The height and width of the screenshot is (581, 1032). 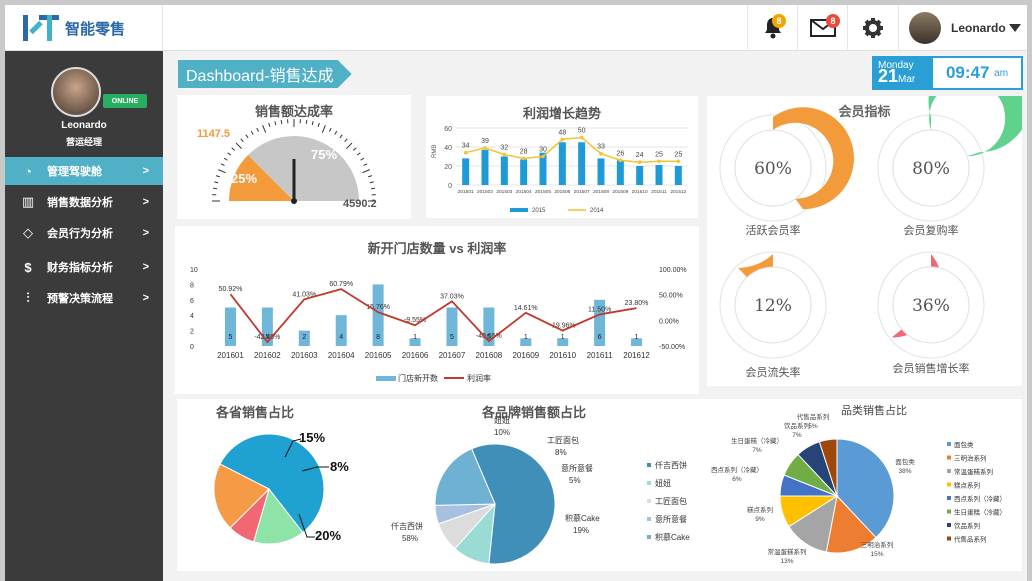 What do you see at coordinates (489, 336) in the screenshot?
I see `data-label: -40.55%` at bounding box center [489, 336].